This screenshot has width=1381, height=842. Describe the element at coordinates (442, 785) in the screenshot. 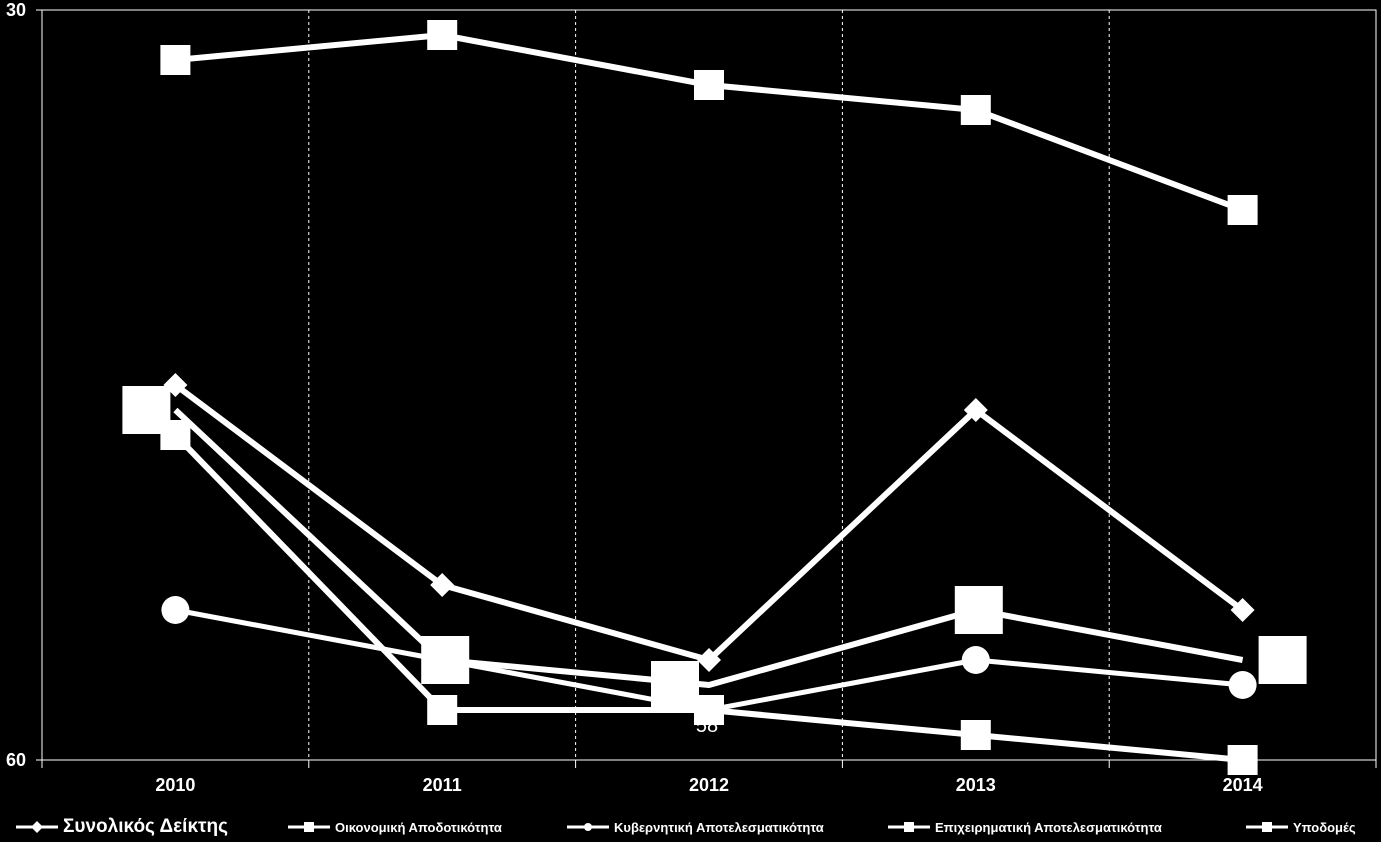

I see `x-tick-label: 2011` at that location.